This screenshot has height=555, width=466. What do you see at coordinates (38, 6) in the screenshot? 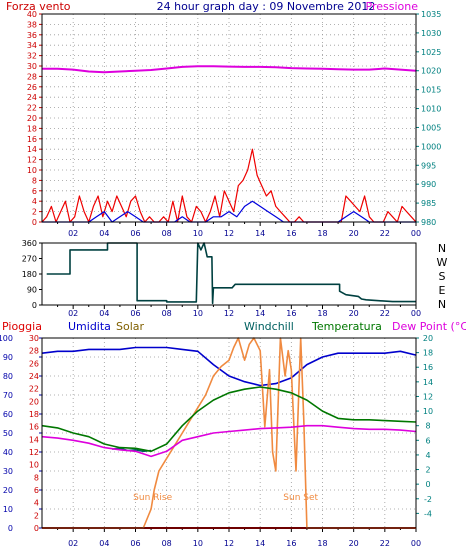
I see `wind-axis-title: Forza vento` at bounding box center [38, 6].